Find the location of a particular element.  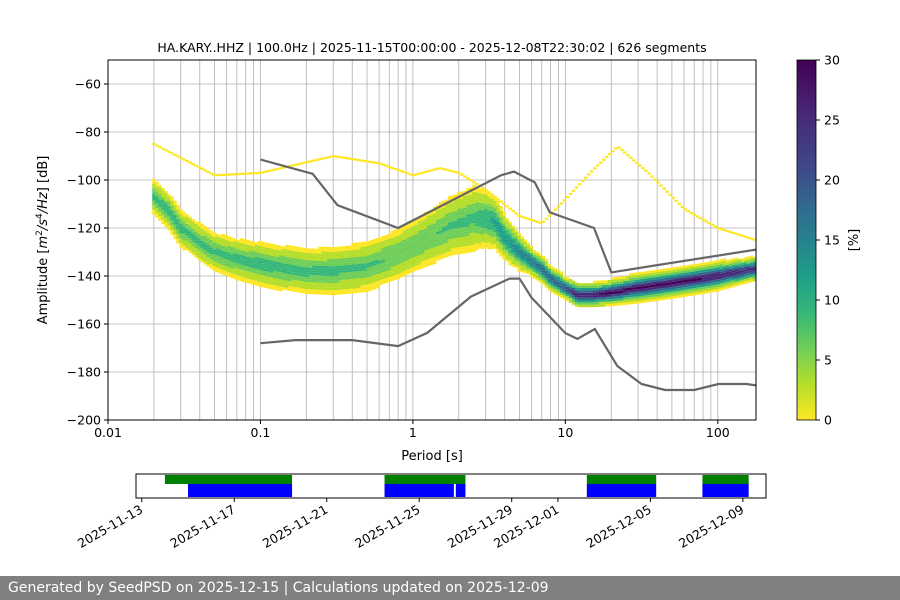

data-availability-bar is located at coordinates (425, 479).